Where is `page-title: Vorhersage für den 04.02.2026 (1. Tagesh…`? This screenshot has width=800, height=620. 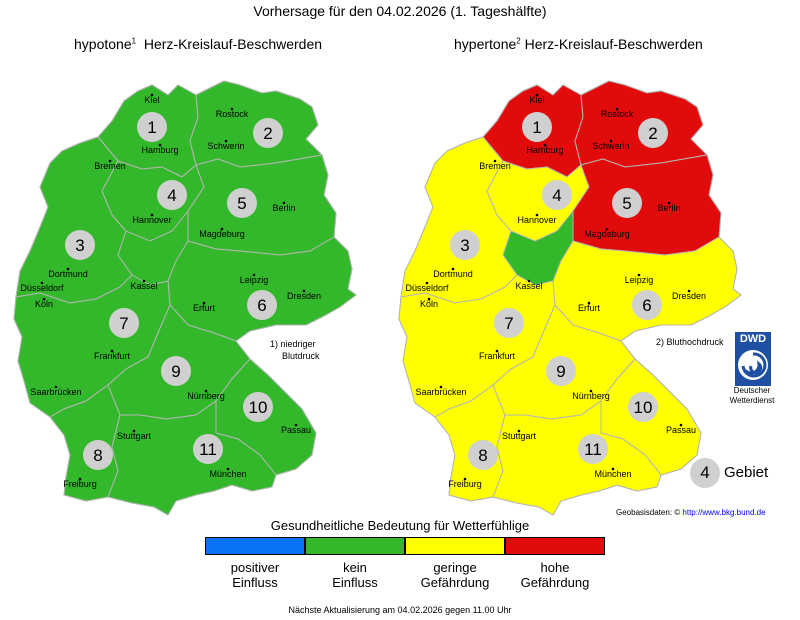 page-title: Vorhersage für den 04.02.2026 (1. Tagesh… is located at coordinates (400, 11).